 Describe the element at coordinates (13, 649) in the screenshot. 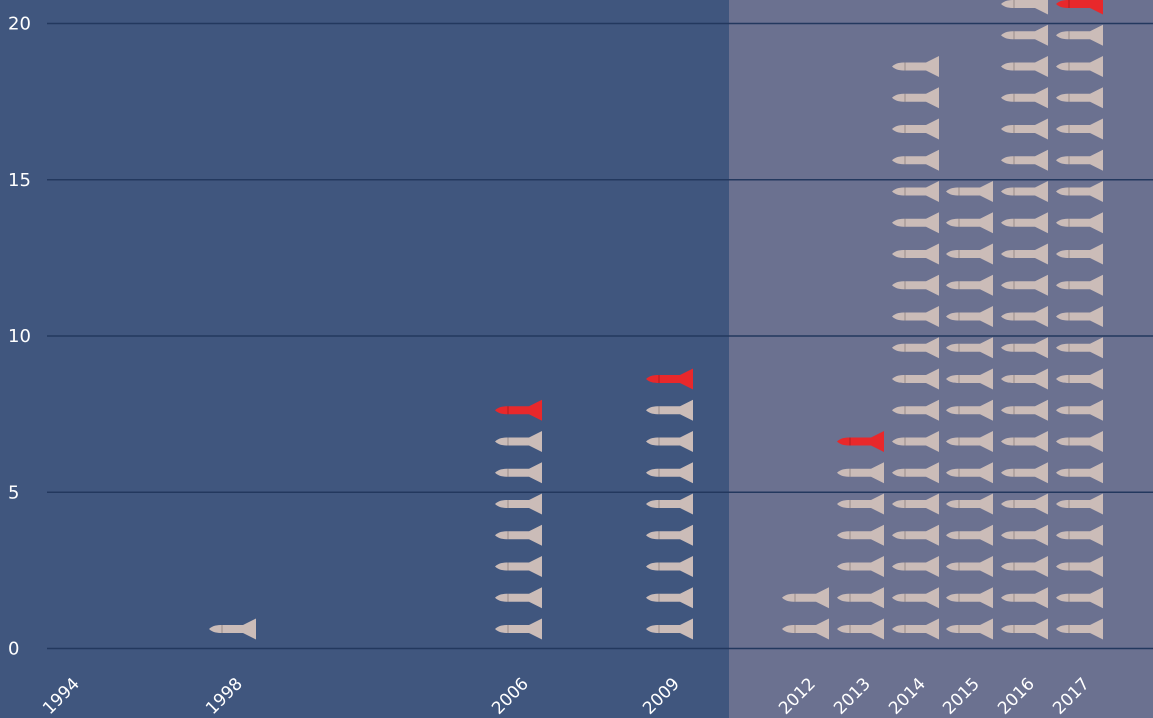

I see `y-tick-label: 0` at that location.